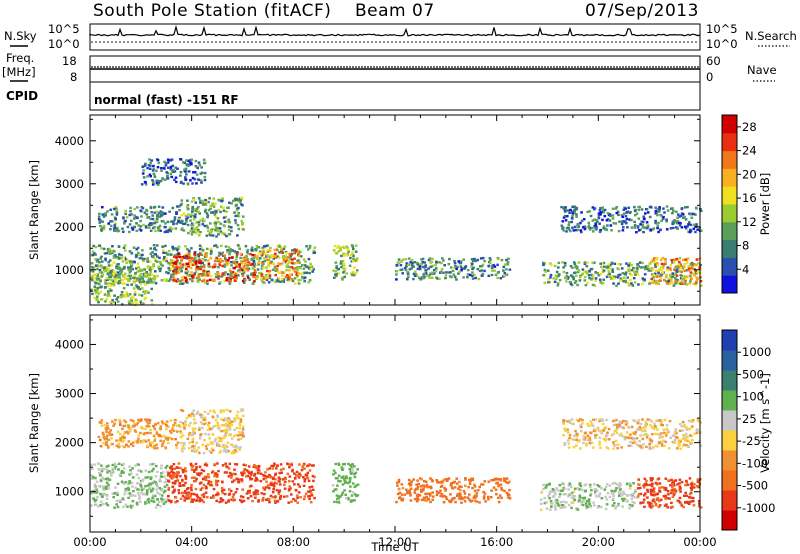  Describe the element at coordinates (166, 100) in the screenshot. I see `cpid-text: normal (fast) -151 RF` at that location.